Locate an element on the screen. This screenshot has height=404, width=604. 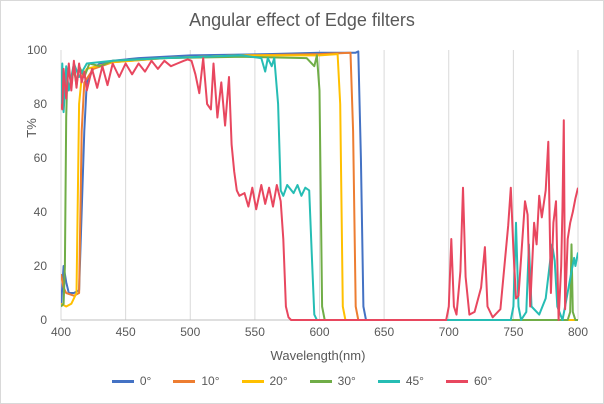
x-tick-label: 750 is located at coordinates (513, 332).